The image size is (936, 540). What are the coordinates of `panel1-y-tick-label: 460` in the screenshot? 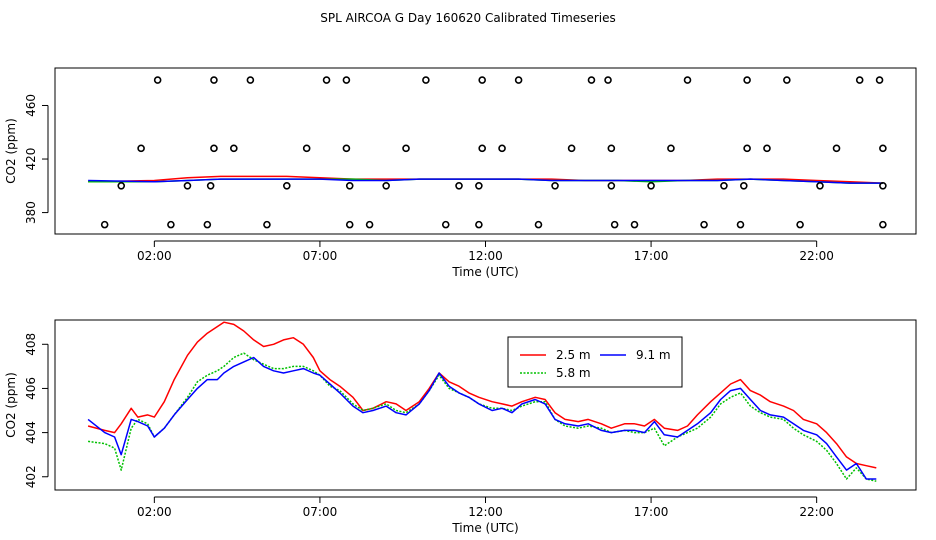 It's located at (31, 105).